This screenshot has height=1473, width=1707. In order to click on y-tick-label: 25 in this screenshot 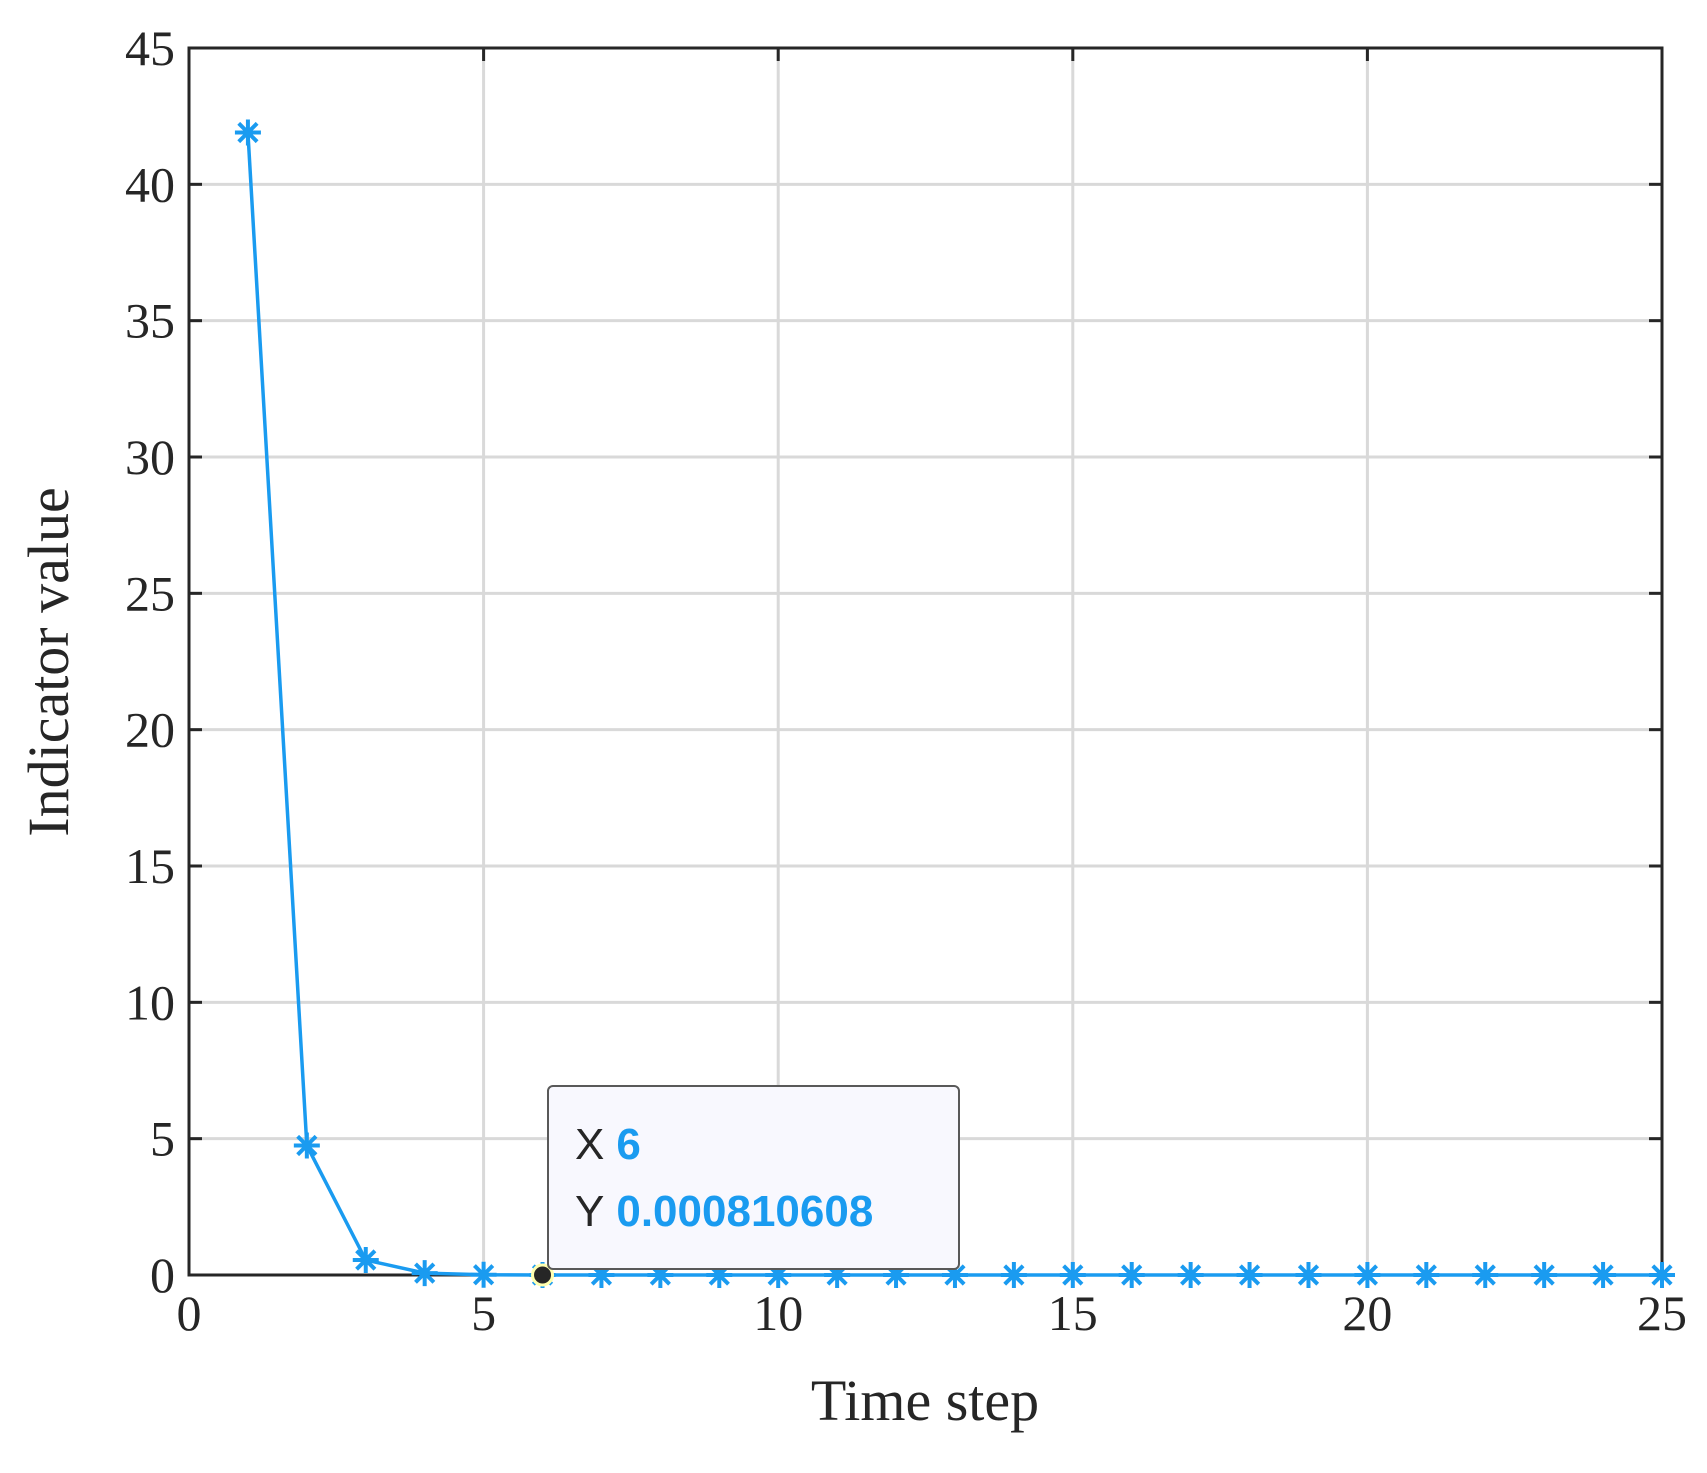, I will do `click(150, 593)`.